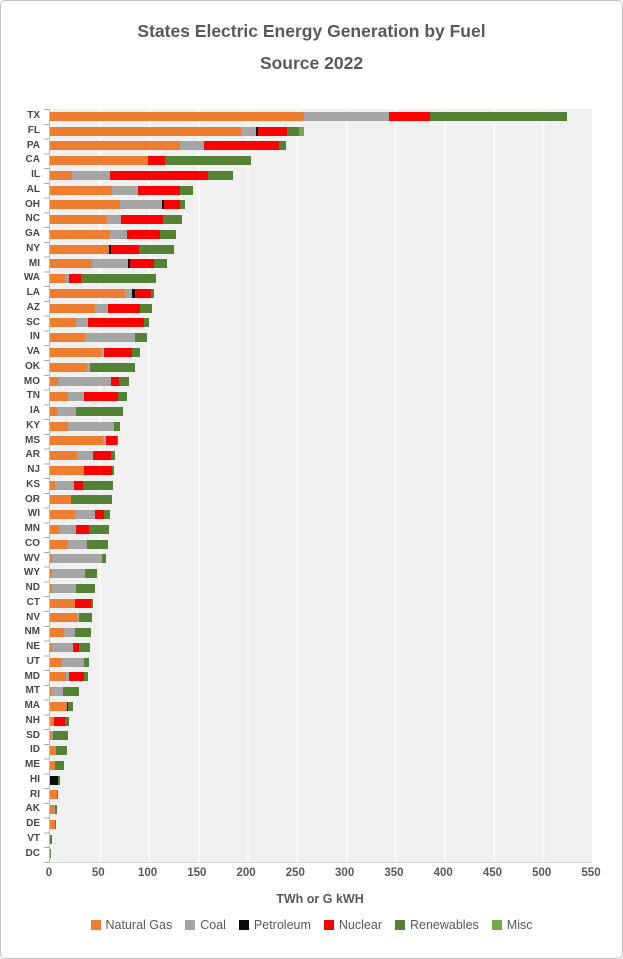 The width and height of the screenshot is (623, 959). What do you see at coordinates (139, 925) in the screenshot?
I see `legend-label-natural-gas: Natural Gas` at bounding box center [139, 925].